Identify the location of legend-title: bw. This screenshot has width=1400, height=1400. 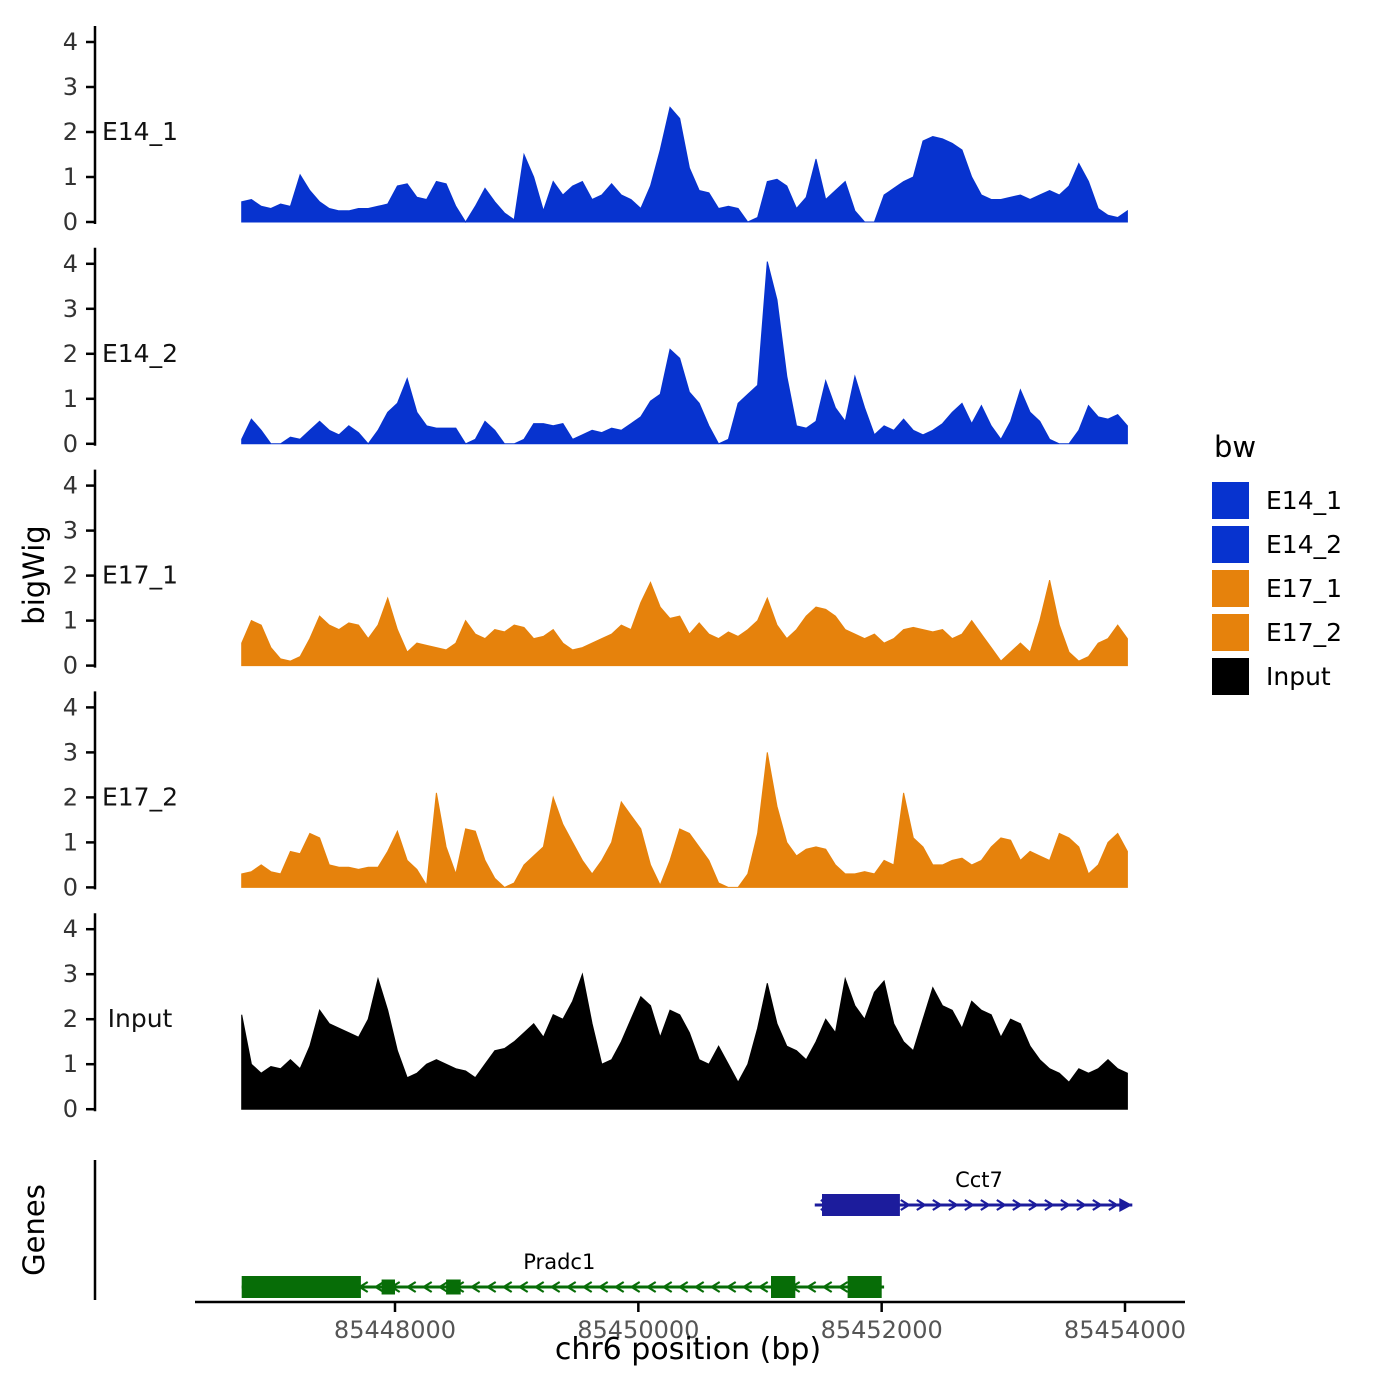
(1235, 447).